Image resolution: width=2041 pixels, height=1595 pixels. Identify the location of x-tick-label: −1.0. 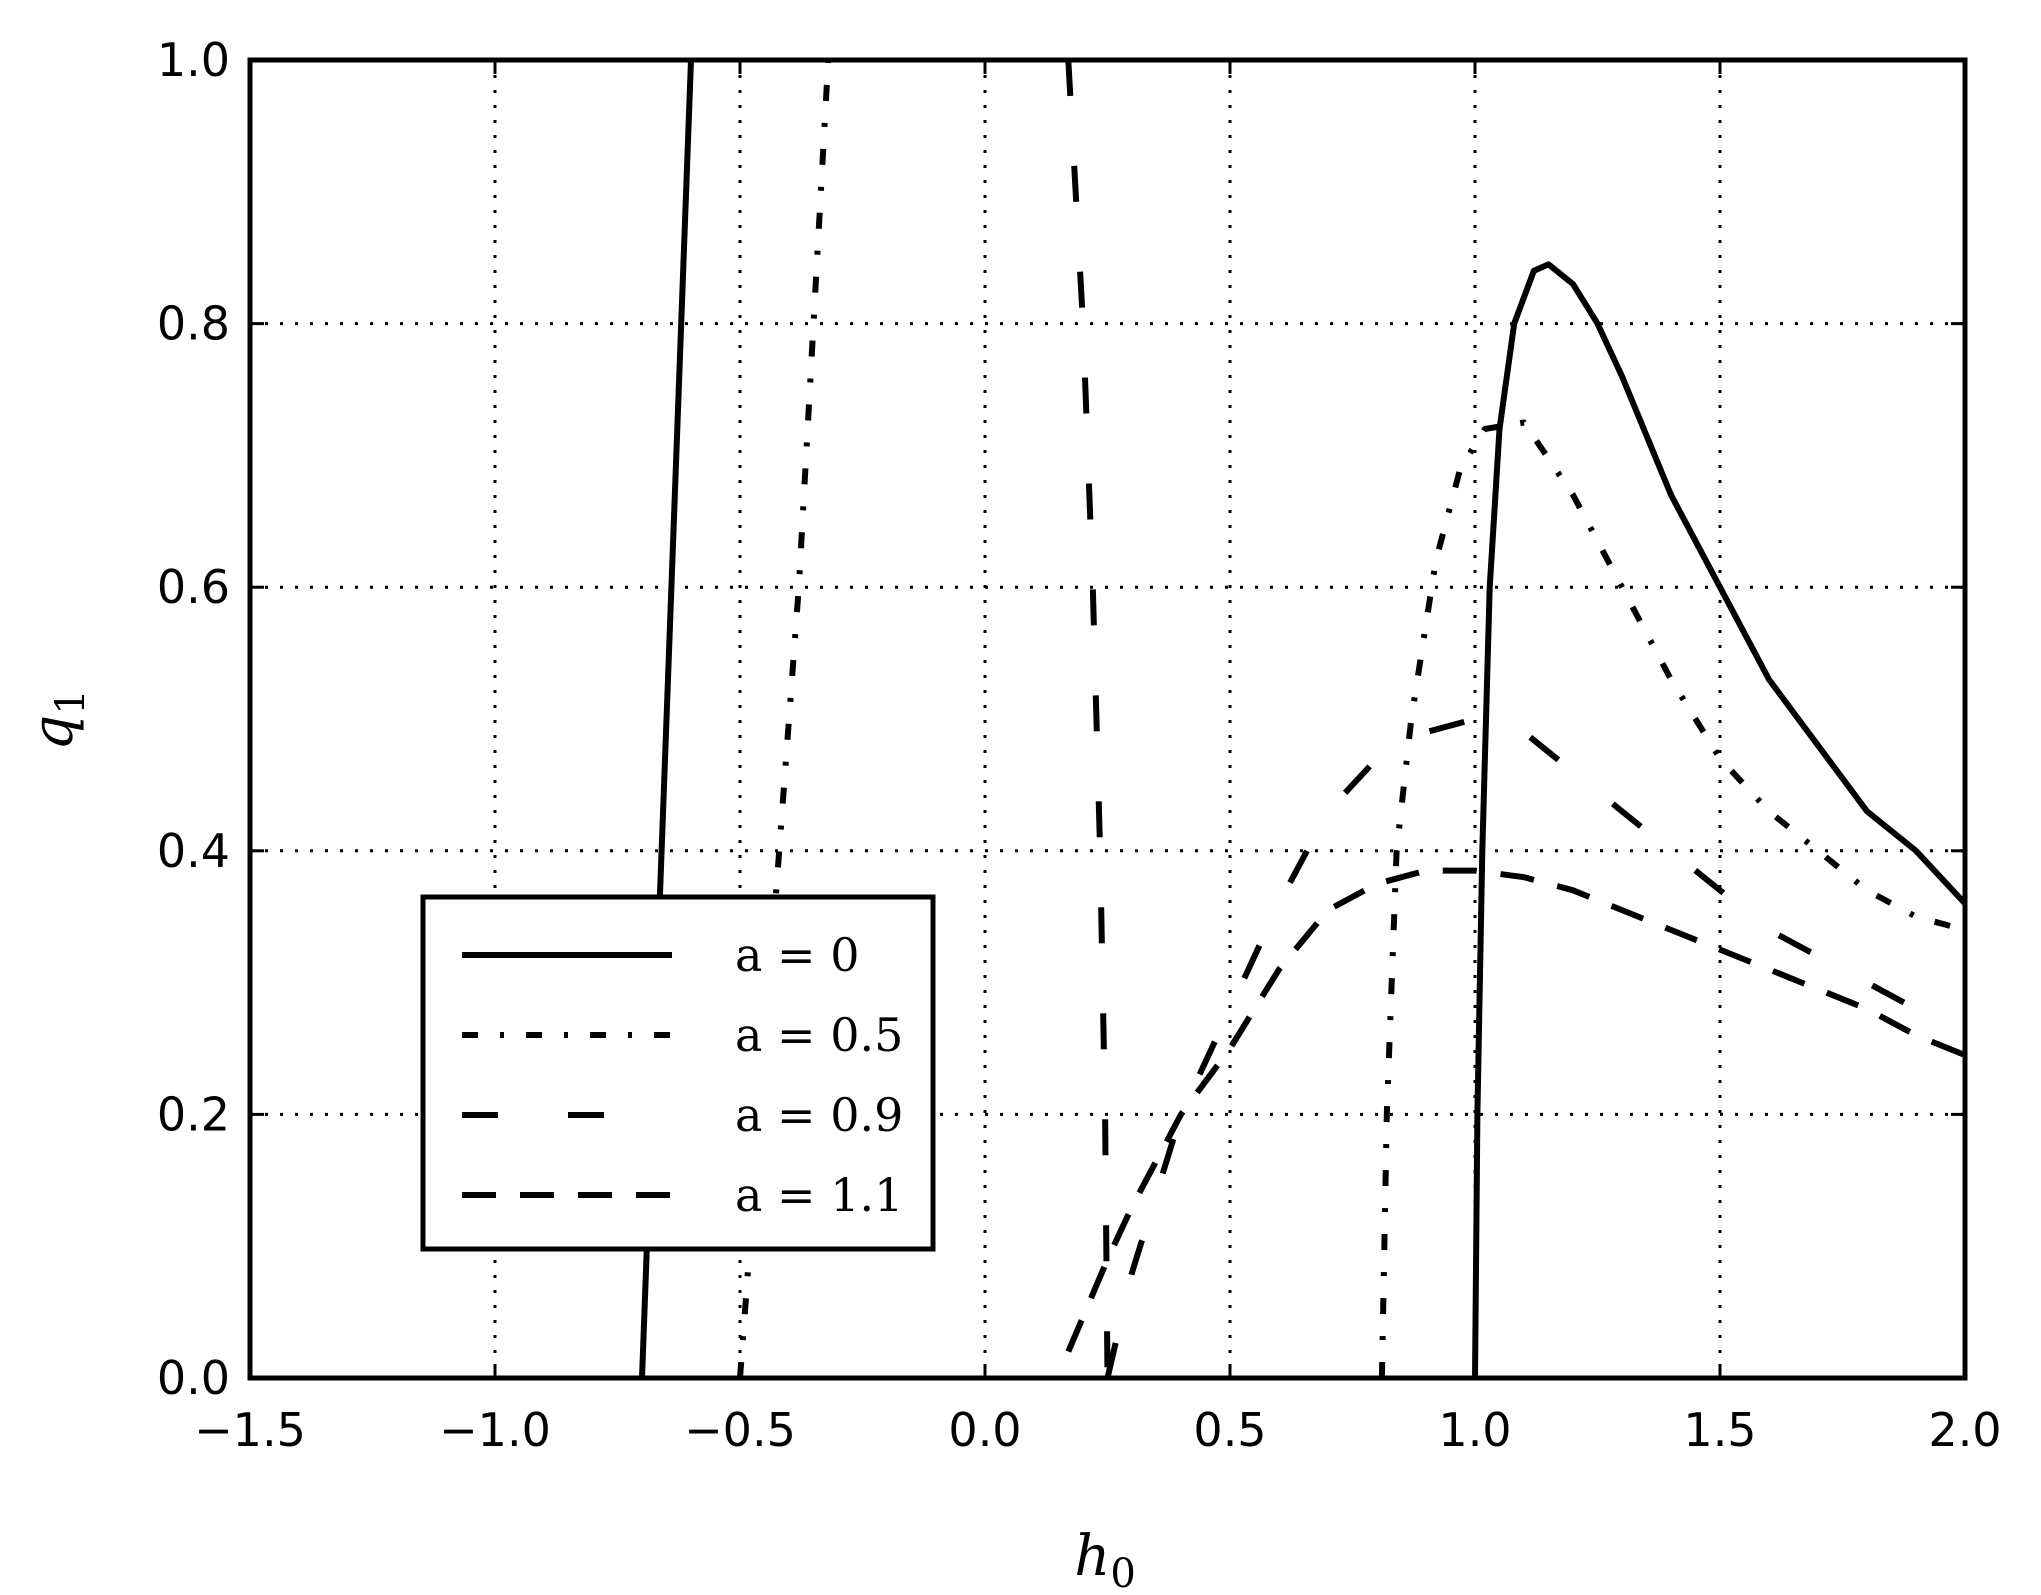
(495, 1430).